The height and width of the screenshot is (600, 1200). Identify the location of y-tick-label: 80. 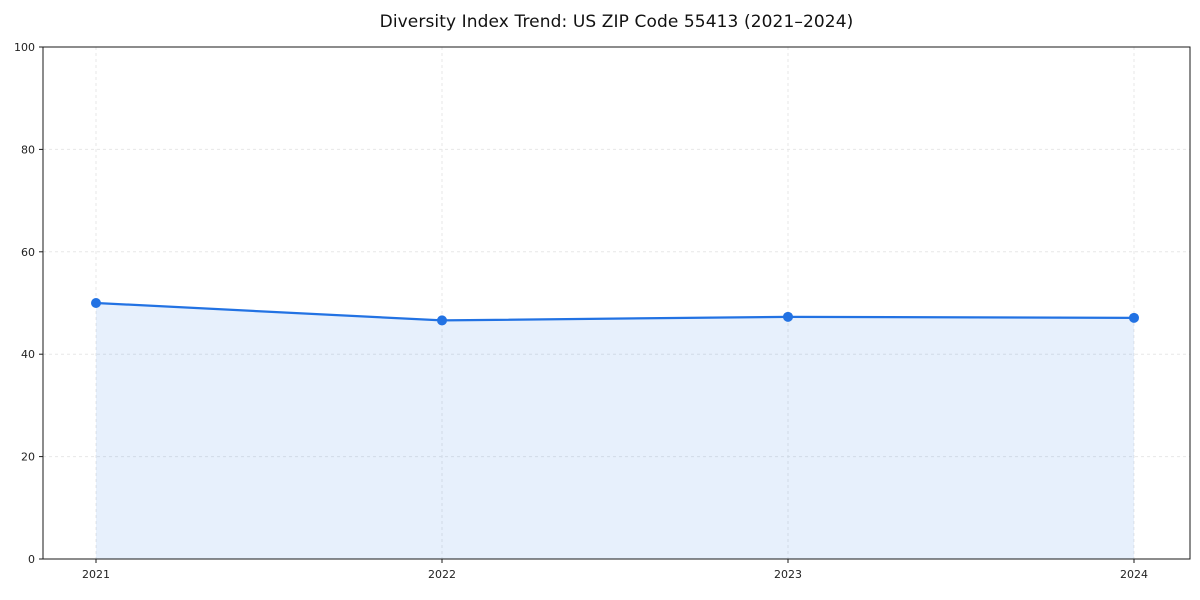
(28, 149).